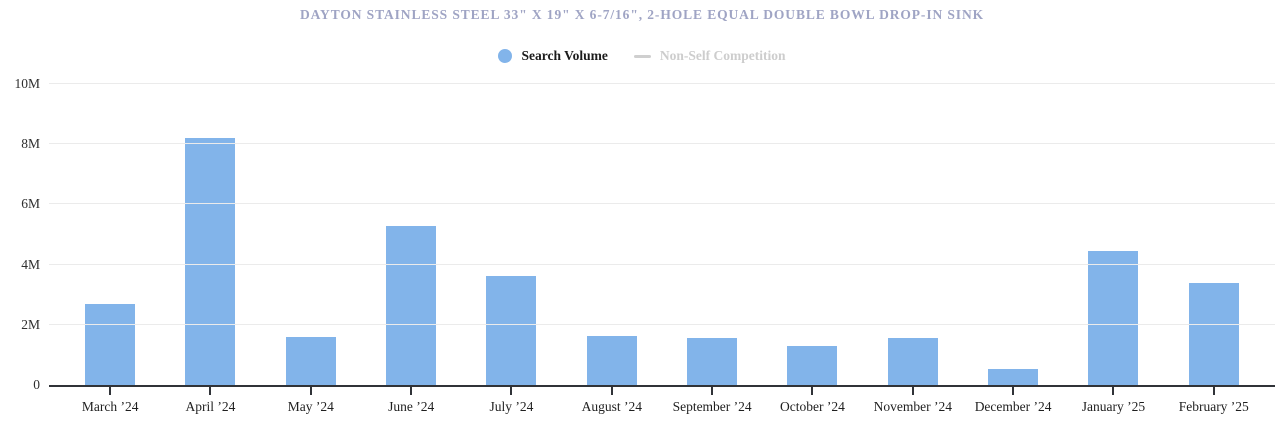 This screenshot has height=428, width=1284. I want to click on x-axis-label-november-24: November ’24, so click(912, 406).